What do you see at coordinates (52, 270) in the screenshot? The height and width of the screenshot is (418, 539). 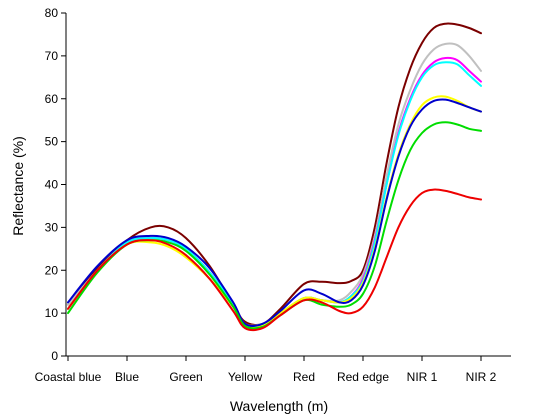 I see `y-tick-label: 20` at bounding box center [52, 270].